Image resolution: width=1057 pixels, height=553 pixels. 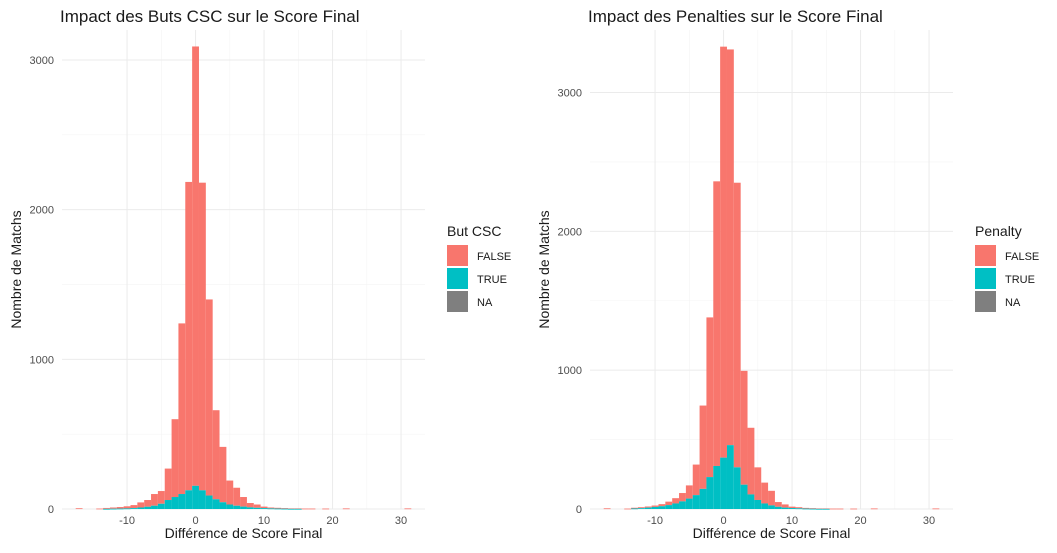 I want to click on x-tick-label: 0, so click(x=723, y=521).